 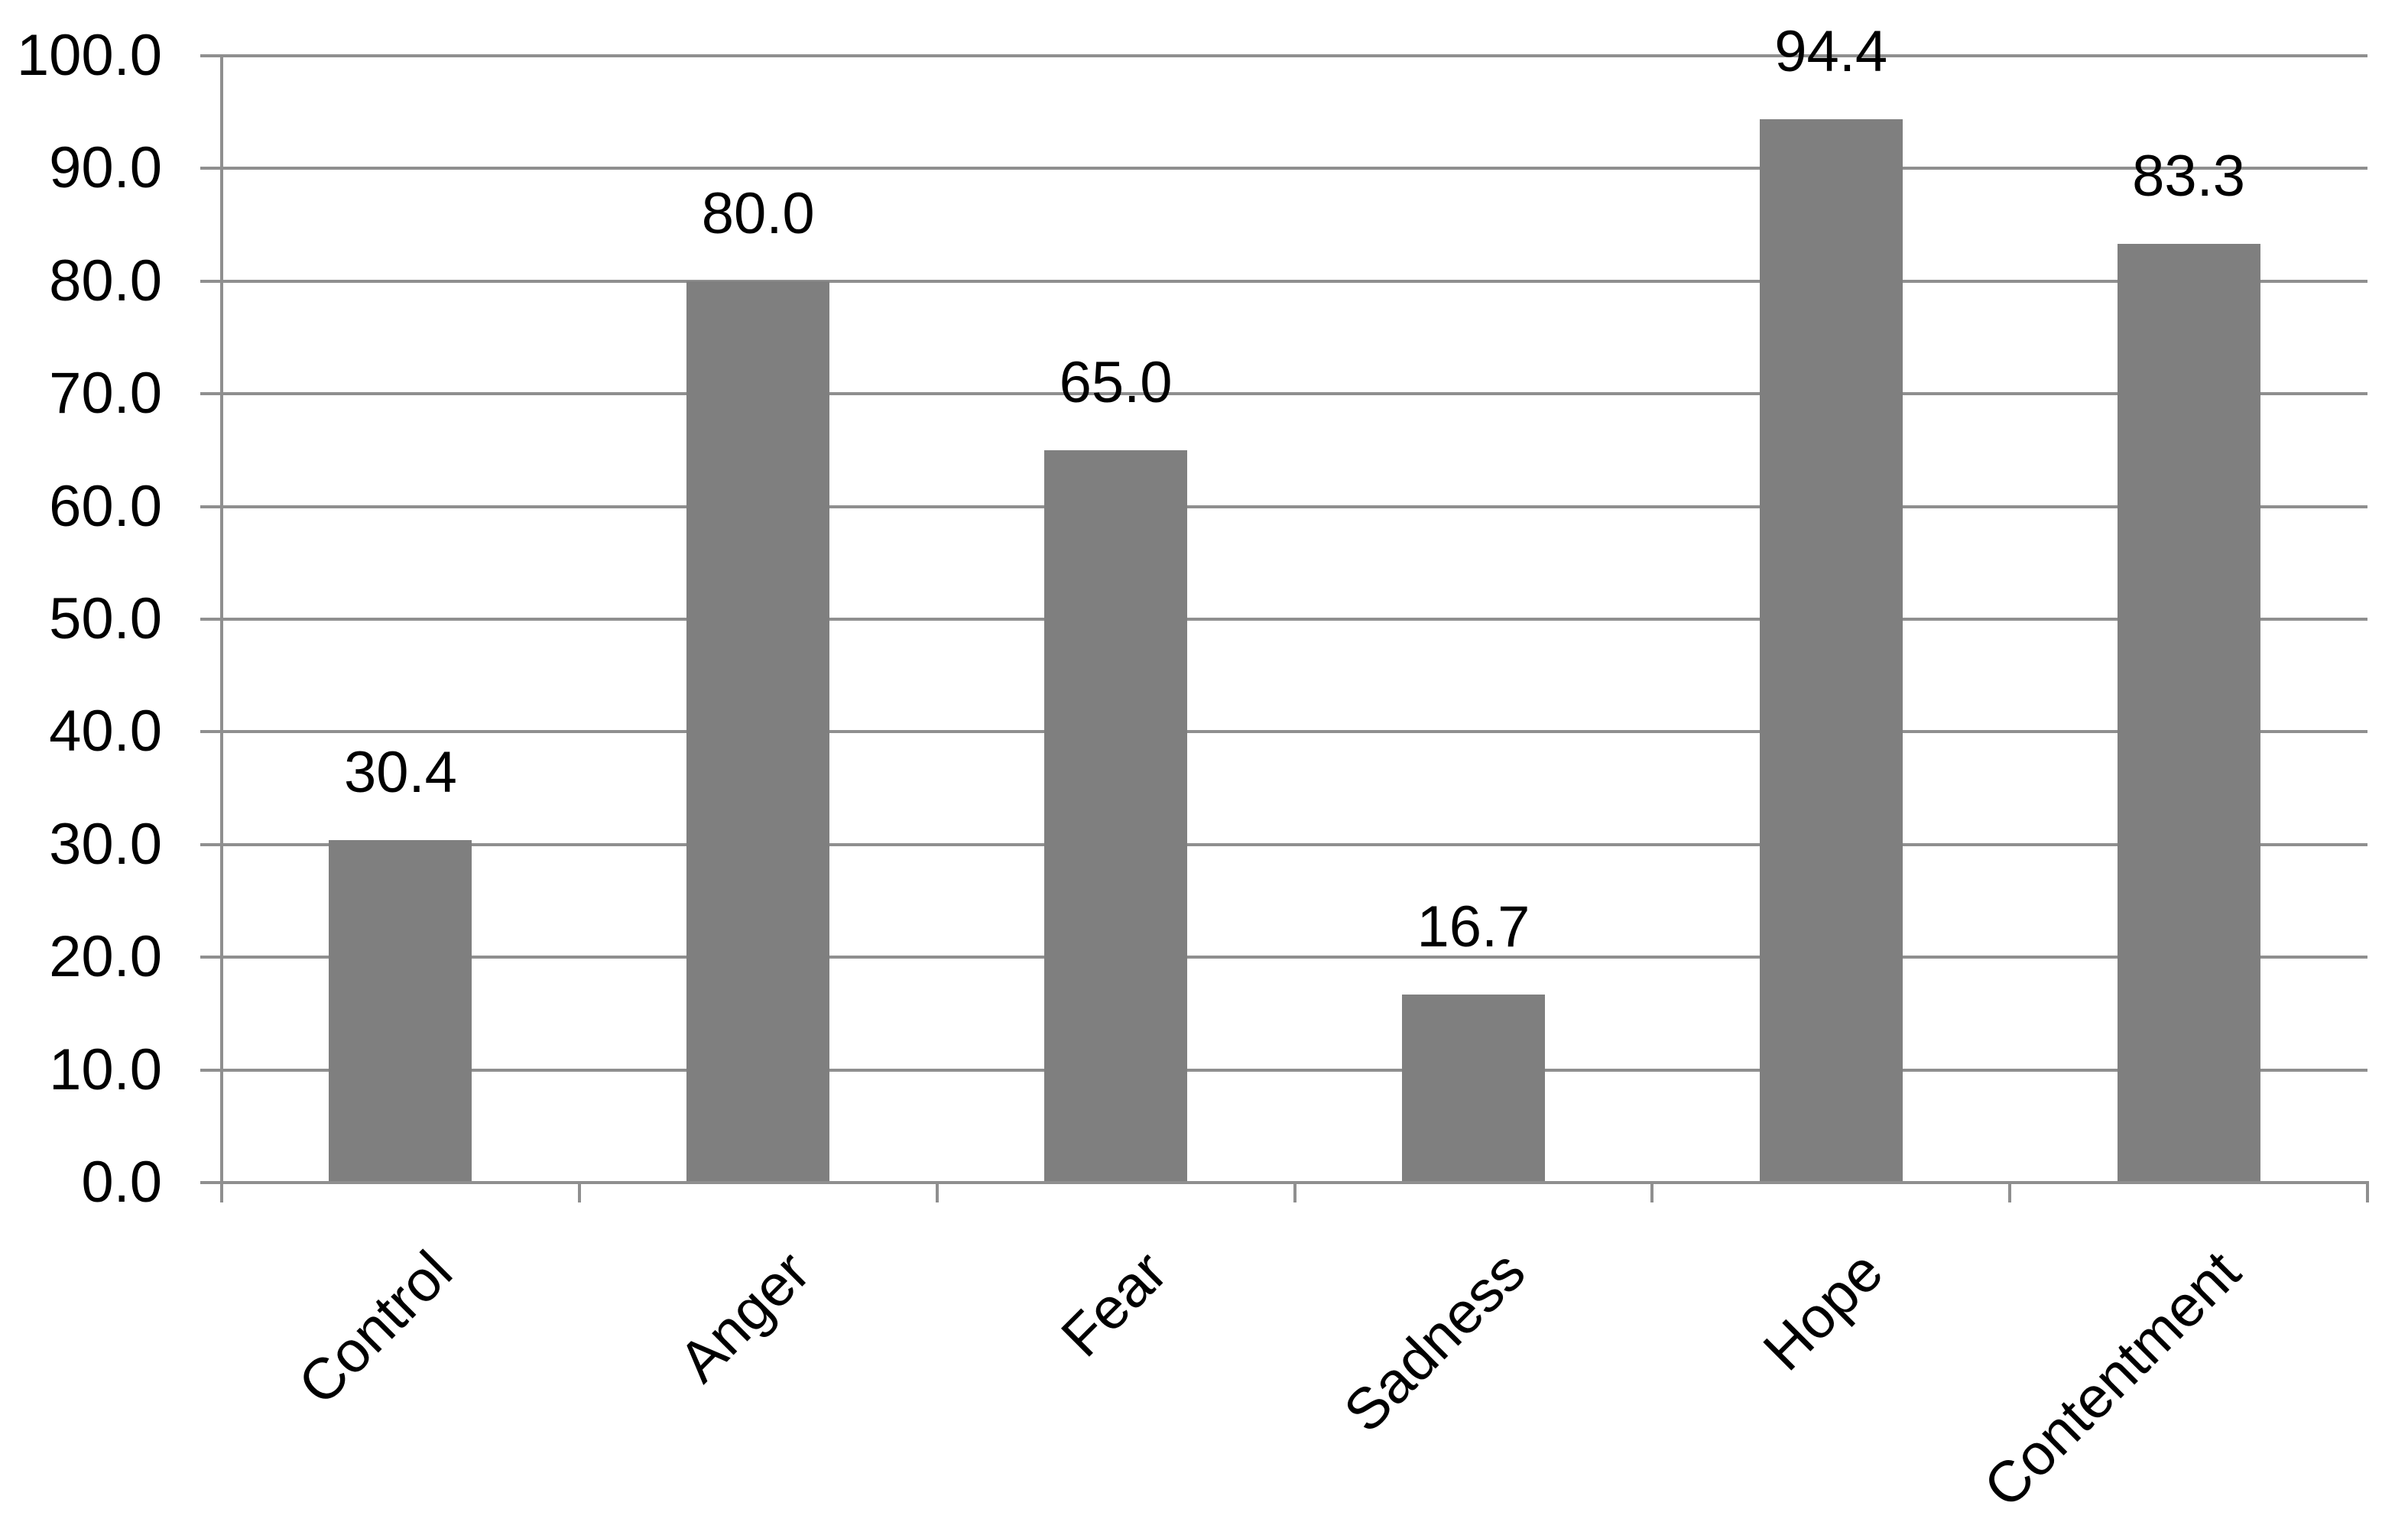 I want to click on y-tick-label: 30.0, so click(x=105, y=844).